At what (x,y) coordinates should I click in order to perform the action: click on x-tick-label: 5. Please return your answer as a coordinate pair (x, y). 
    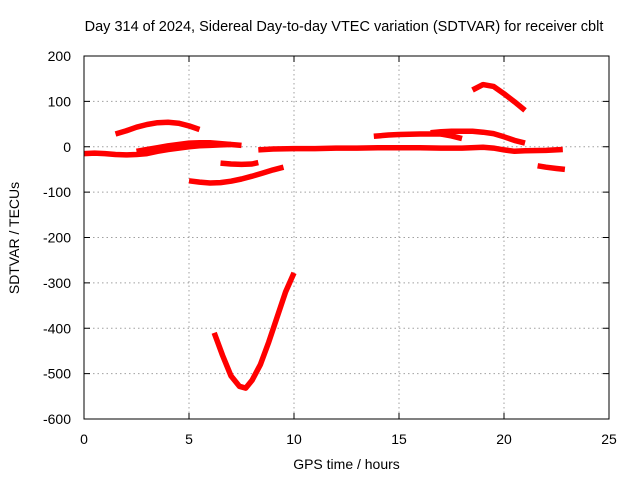
    Looking at the image, I should click on (189, 439).